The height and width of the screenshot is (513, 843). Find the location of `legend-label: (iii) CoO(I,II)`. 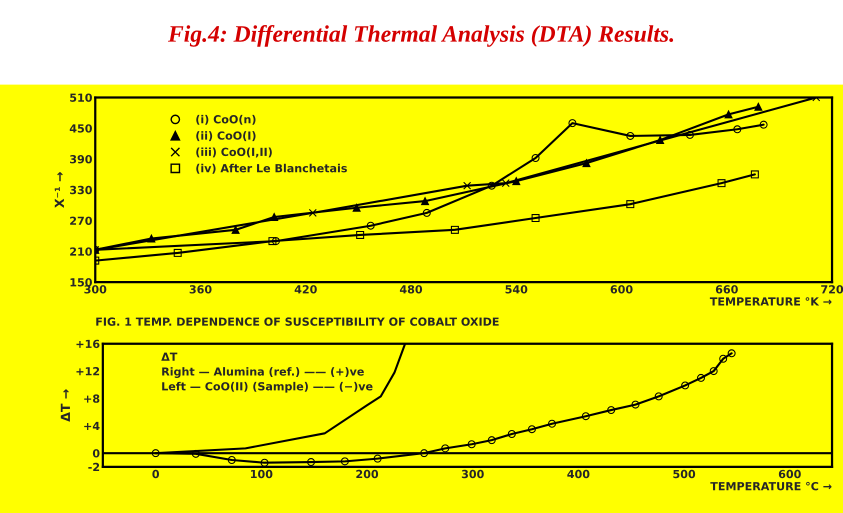

legend-label: (iii) CoO(I,II) is located at coordinates (234, 152).